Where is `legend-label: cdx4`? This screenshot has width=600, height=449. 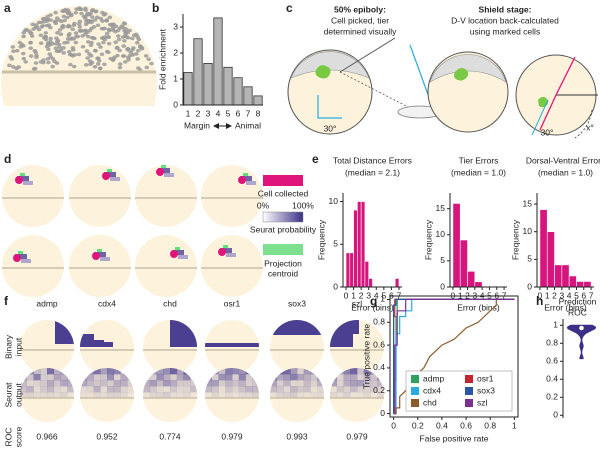
legend-label: cdx4 is located at coordinates (432, 390).